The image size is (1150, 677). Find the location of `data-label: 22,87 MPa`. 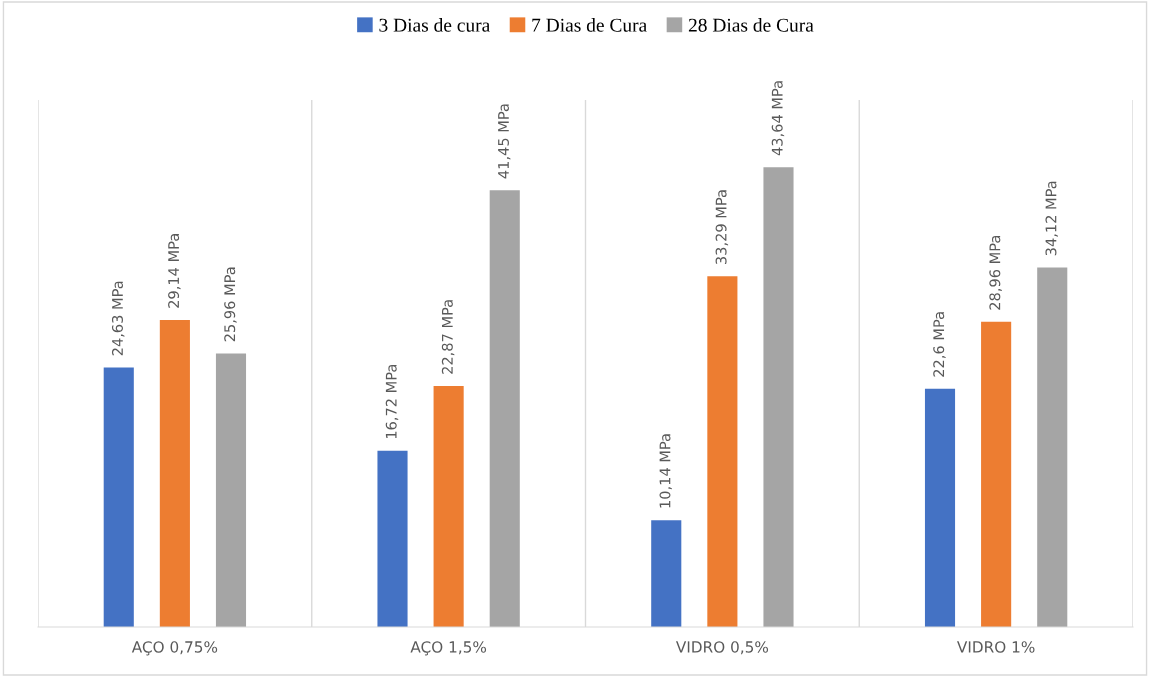

data-label: 22,87 MPa is located at coordinates (448, 337).